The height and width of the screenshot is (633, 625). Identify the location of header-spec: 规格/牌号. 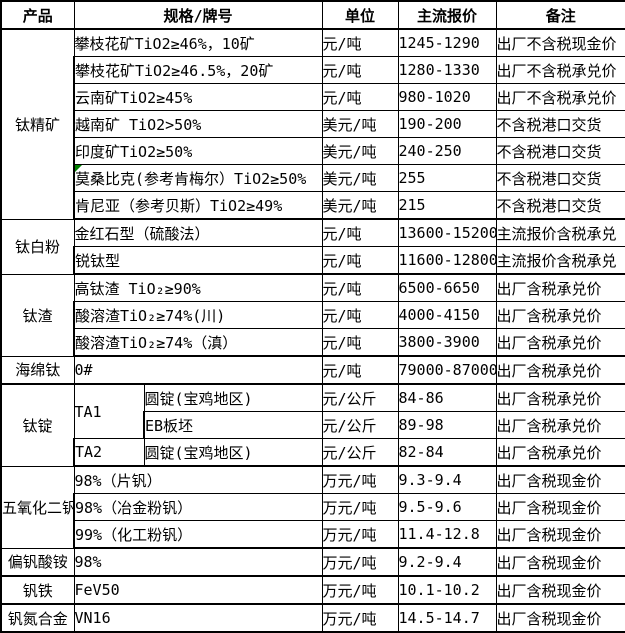
(198, 15).